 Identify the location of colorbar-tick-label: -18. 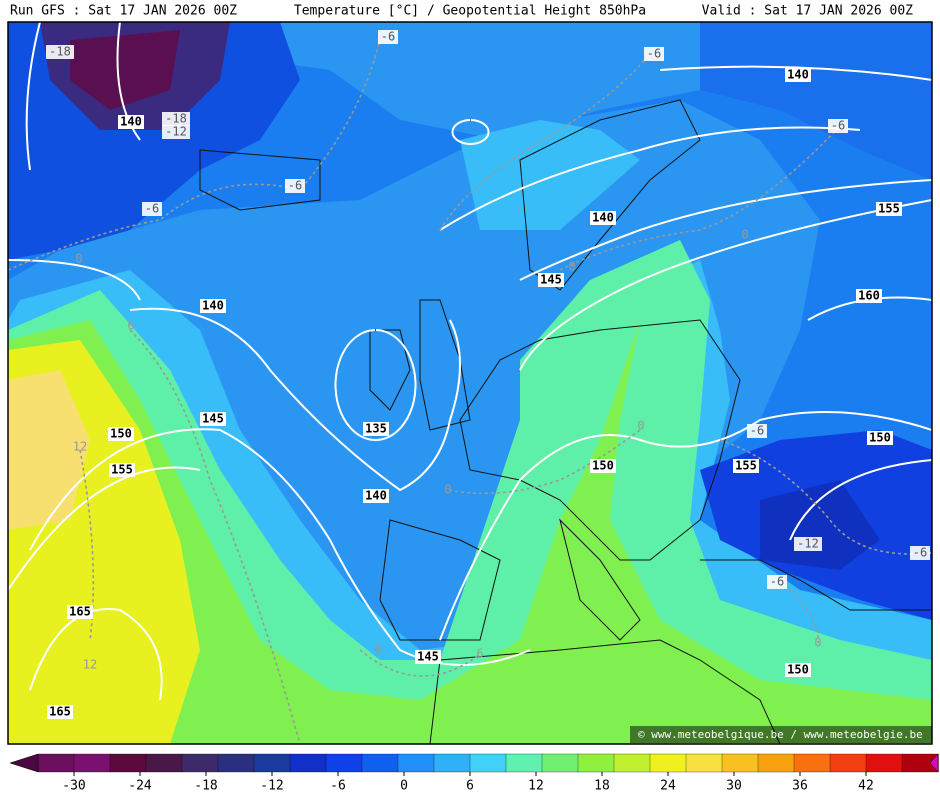
(205, 786).